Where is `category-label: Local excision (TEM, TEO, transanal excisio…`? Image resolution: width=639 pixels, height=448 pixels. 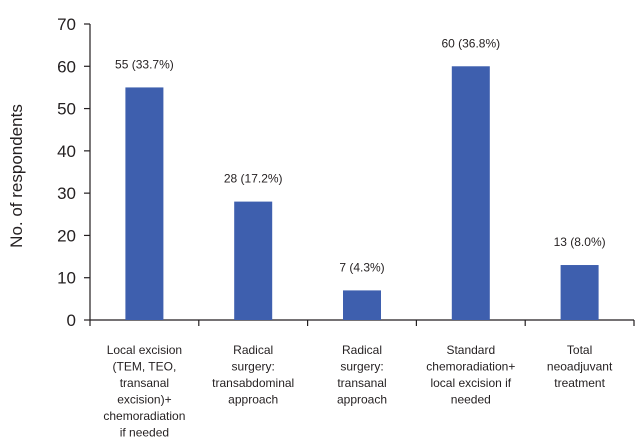
category-label: Local excision (TEM, TEO, transanal excisio… is located at coordinates (144, 391).